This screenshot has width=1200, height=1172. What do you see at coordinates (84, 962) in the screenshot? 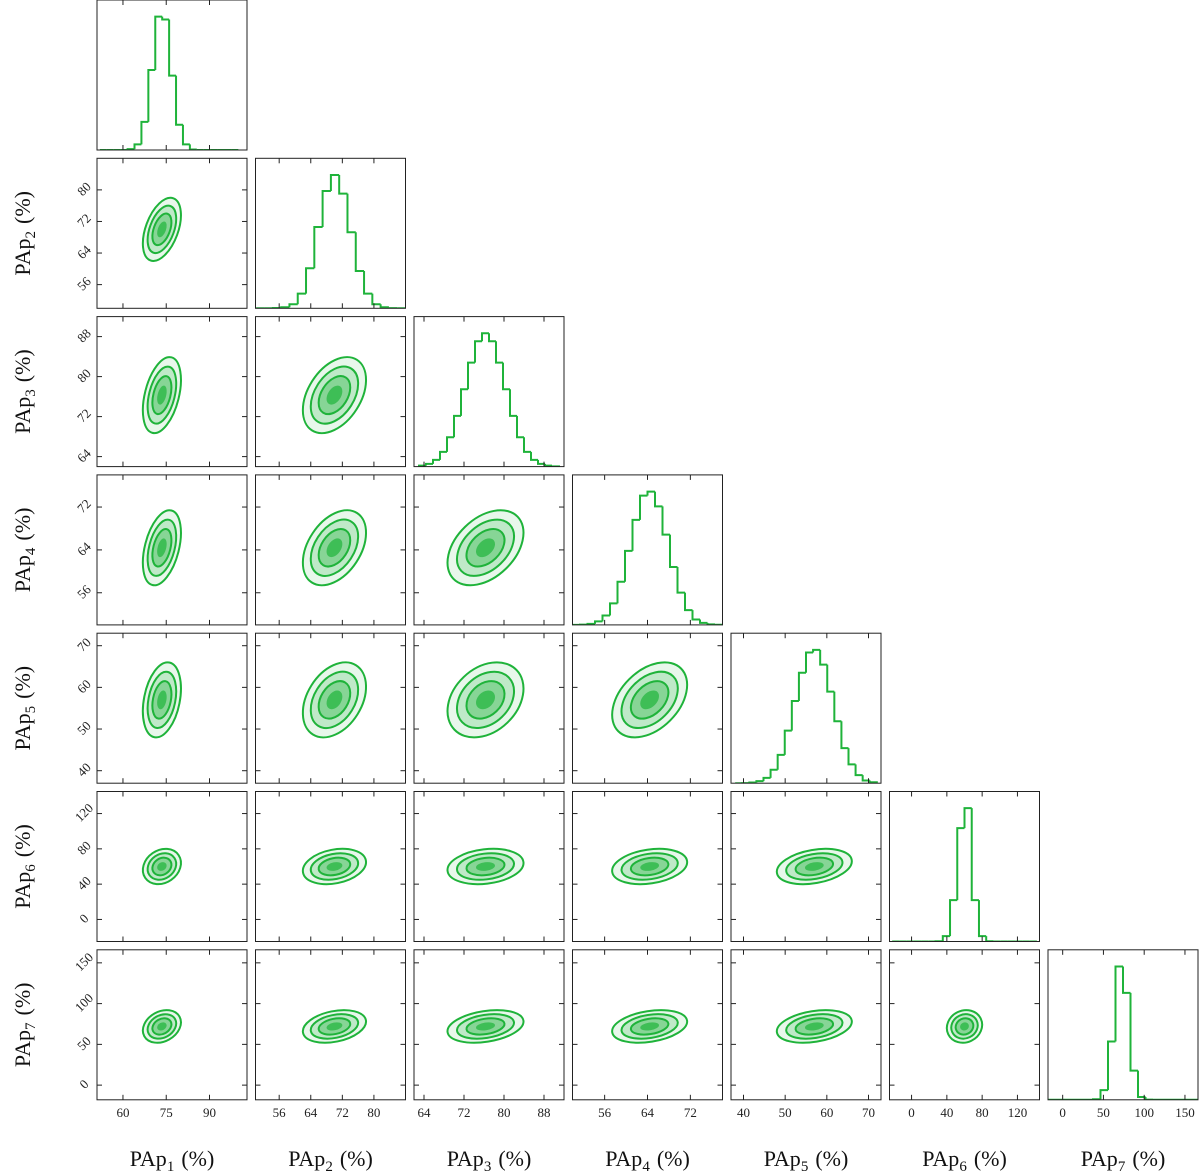
I see `y-tick-label: 150` at bounding box center [84, 962].